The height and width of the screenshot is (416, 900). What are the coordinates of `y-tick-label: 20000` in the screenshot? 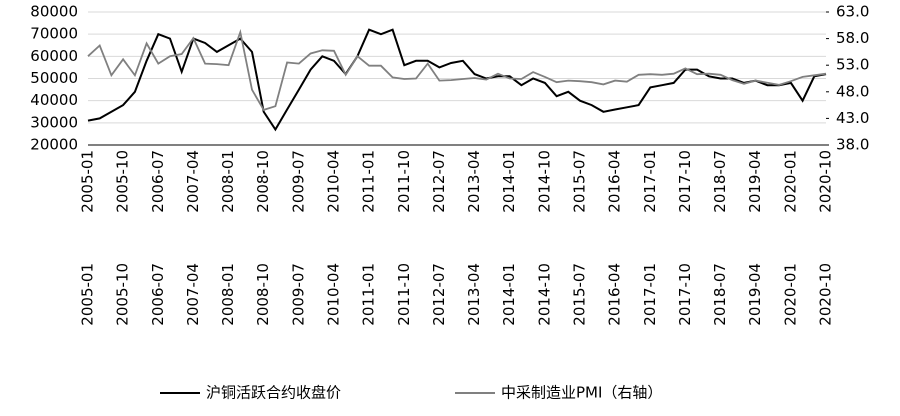 It's located at (54, 145).